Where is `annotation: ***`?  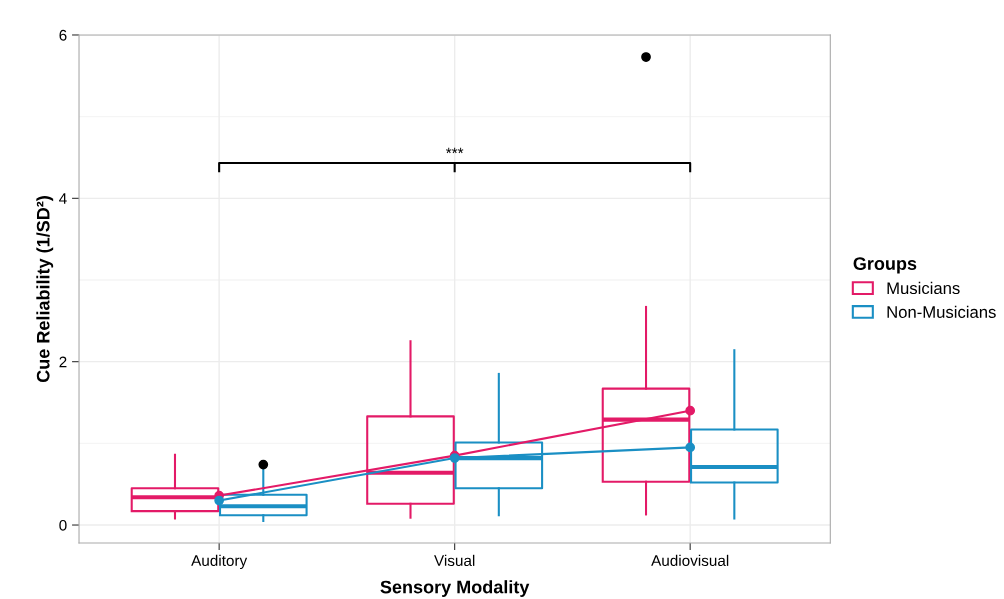
annotation: *** is located at coordinates (454, 150).